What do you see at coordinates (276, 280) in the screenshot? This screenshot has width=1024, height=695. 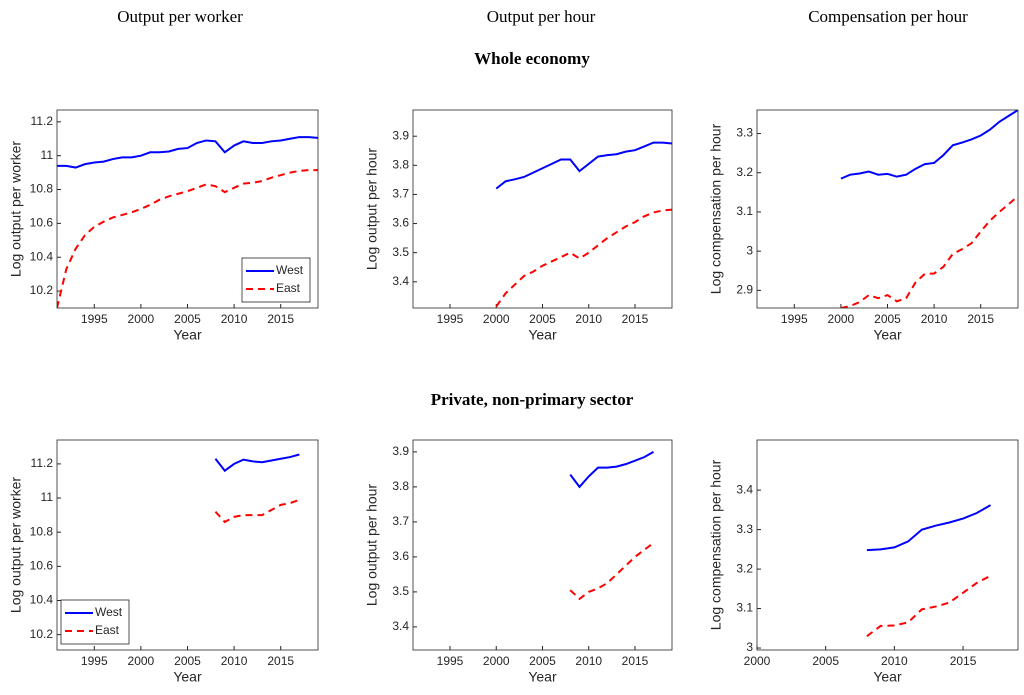 I see `legend-box` at bounding box center [276, 280].